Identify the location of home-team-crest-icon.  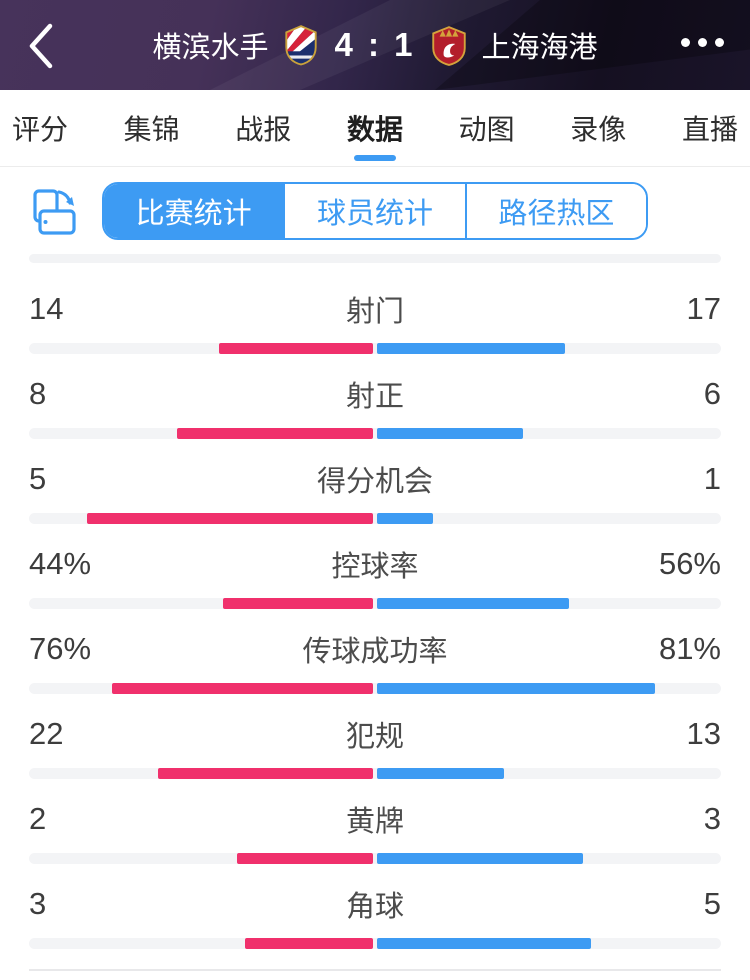
(301, 45).